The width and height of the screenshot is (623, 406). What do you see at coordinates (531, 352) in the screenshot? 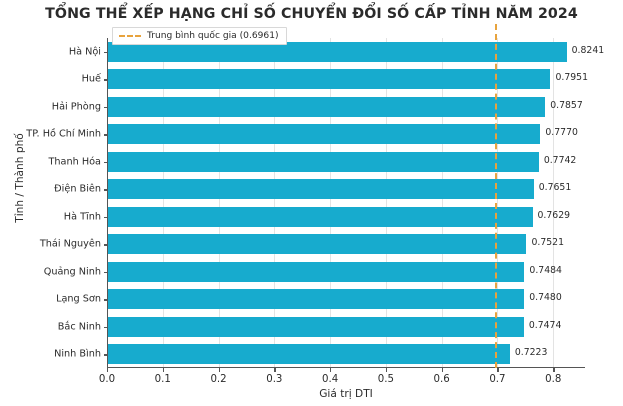
I see `bar-value-label: 0.7223` at bounding box center [531, 352].